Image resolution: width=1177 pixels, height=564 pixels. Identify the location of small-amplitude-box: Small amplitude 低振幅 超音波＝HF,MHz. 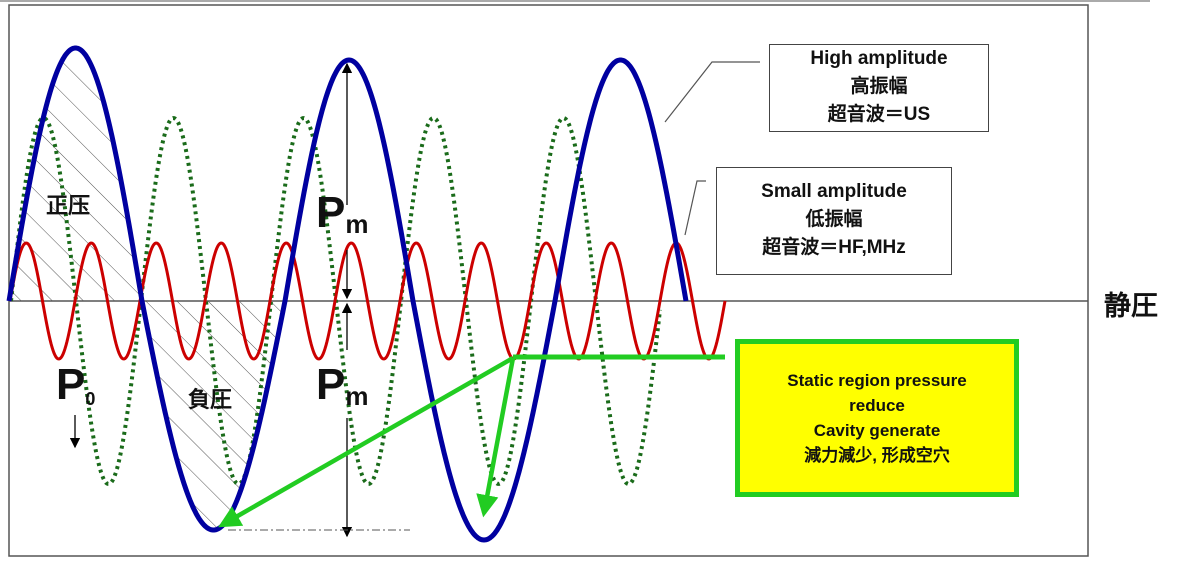
(834, 221).